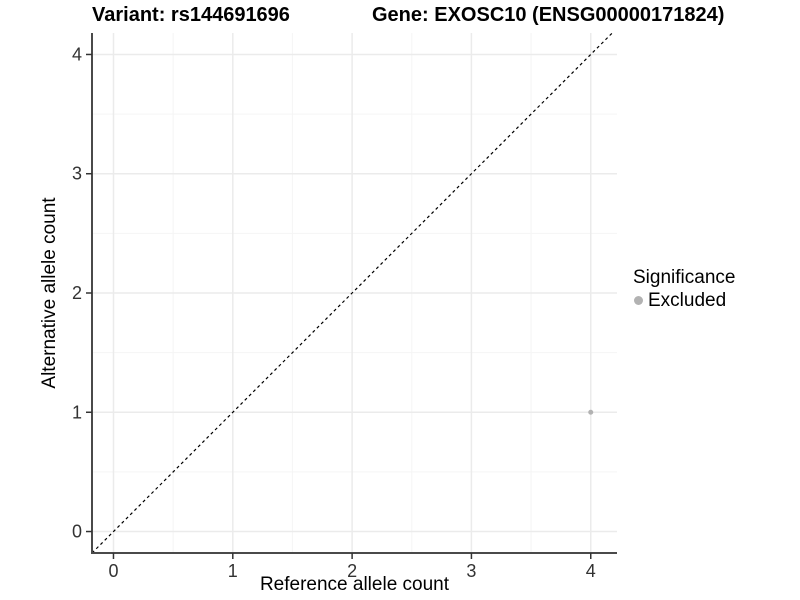 The height and width of the screenshot is (600, 800). Describe the element at coordinates (77, 293) in the screenshot. I see `y-tick-label: 2` at that location.